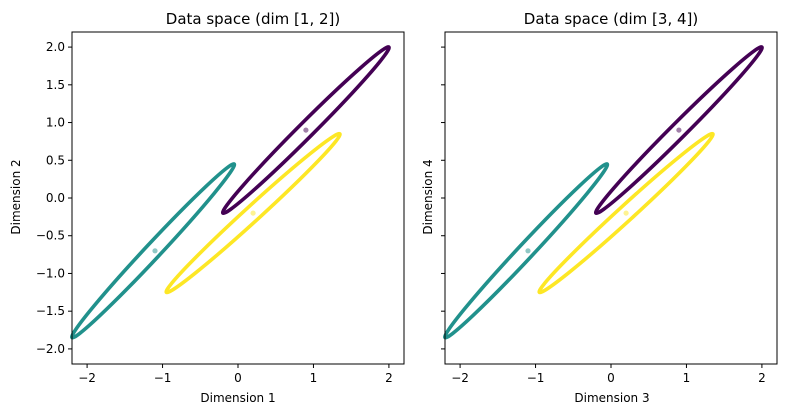  I want to click on left-ytick-label: 2.0, so click(55, 47).